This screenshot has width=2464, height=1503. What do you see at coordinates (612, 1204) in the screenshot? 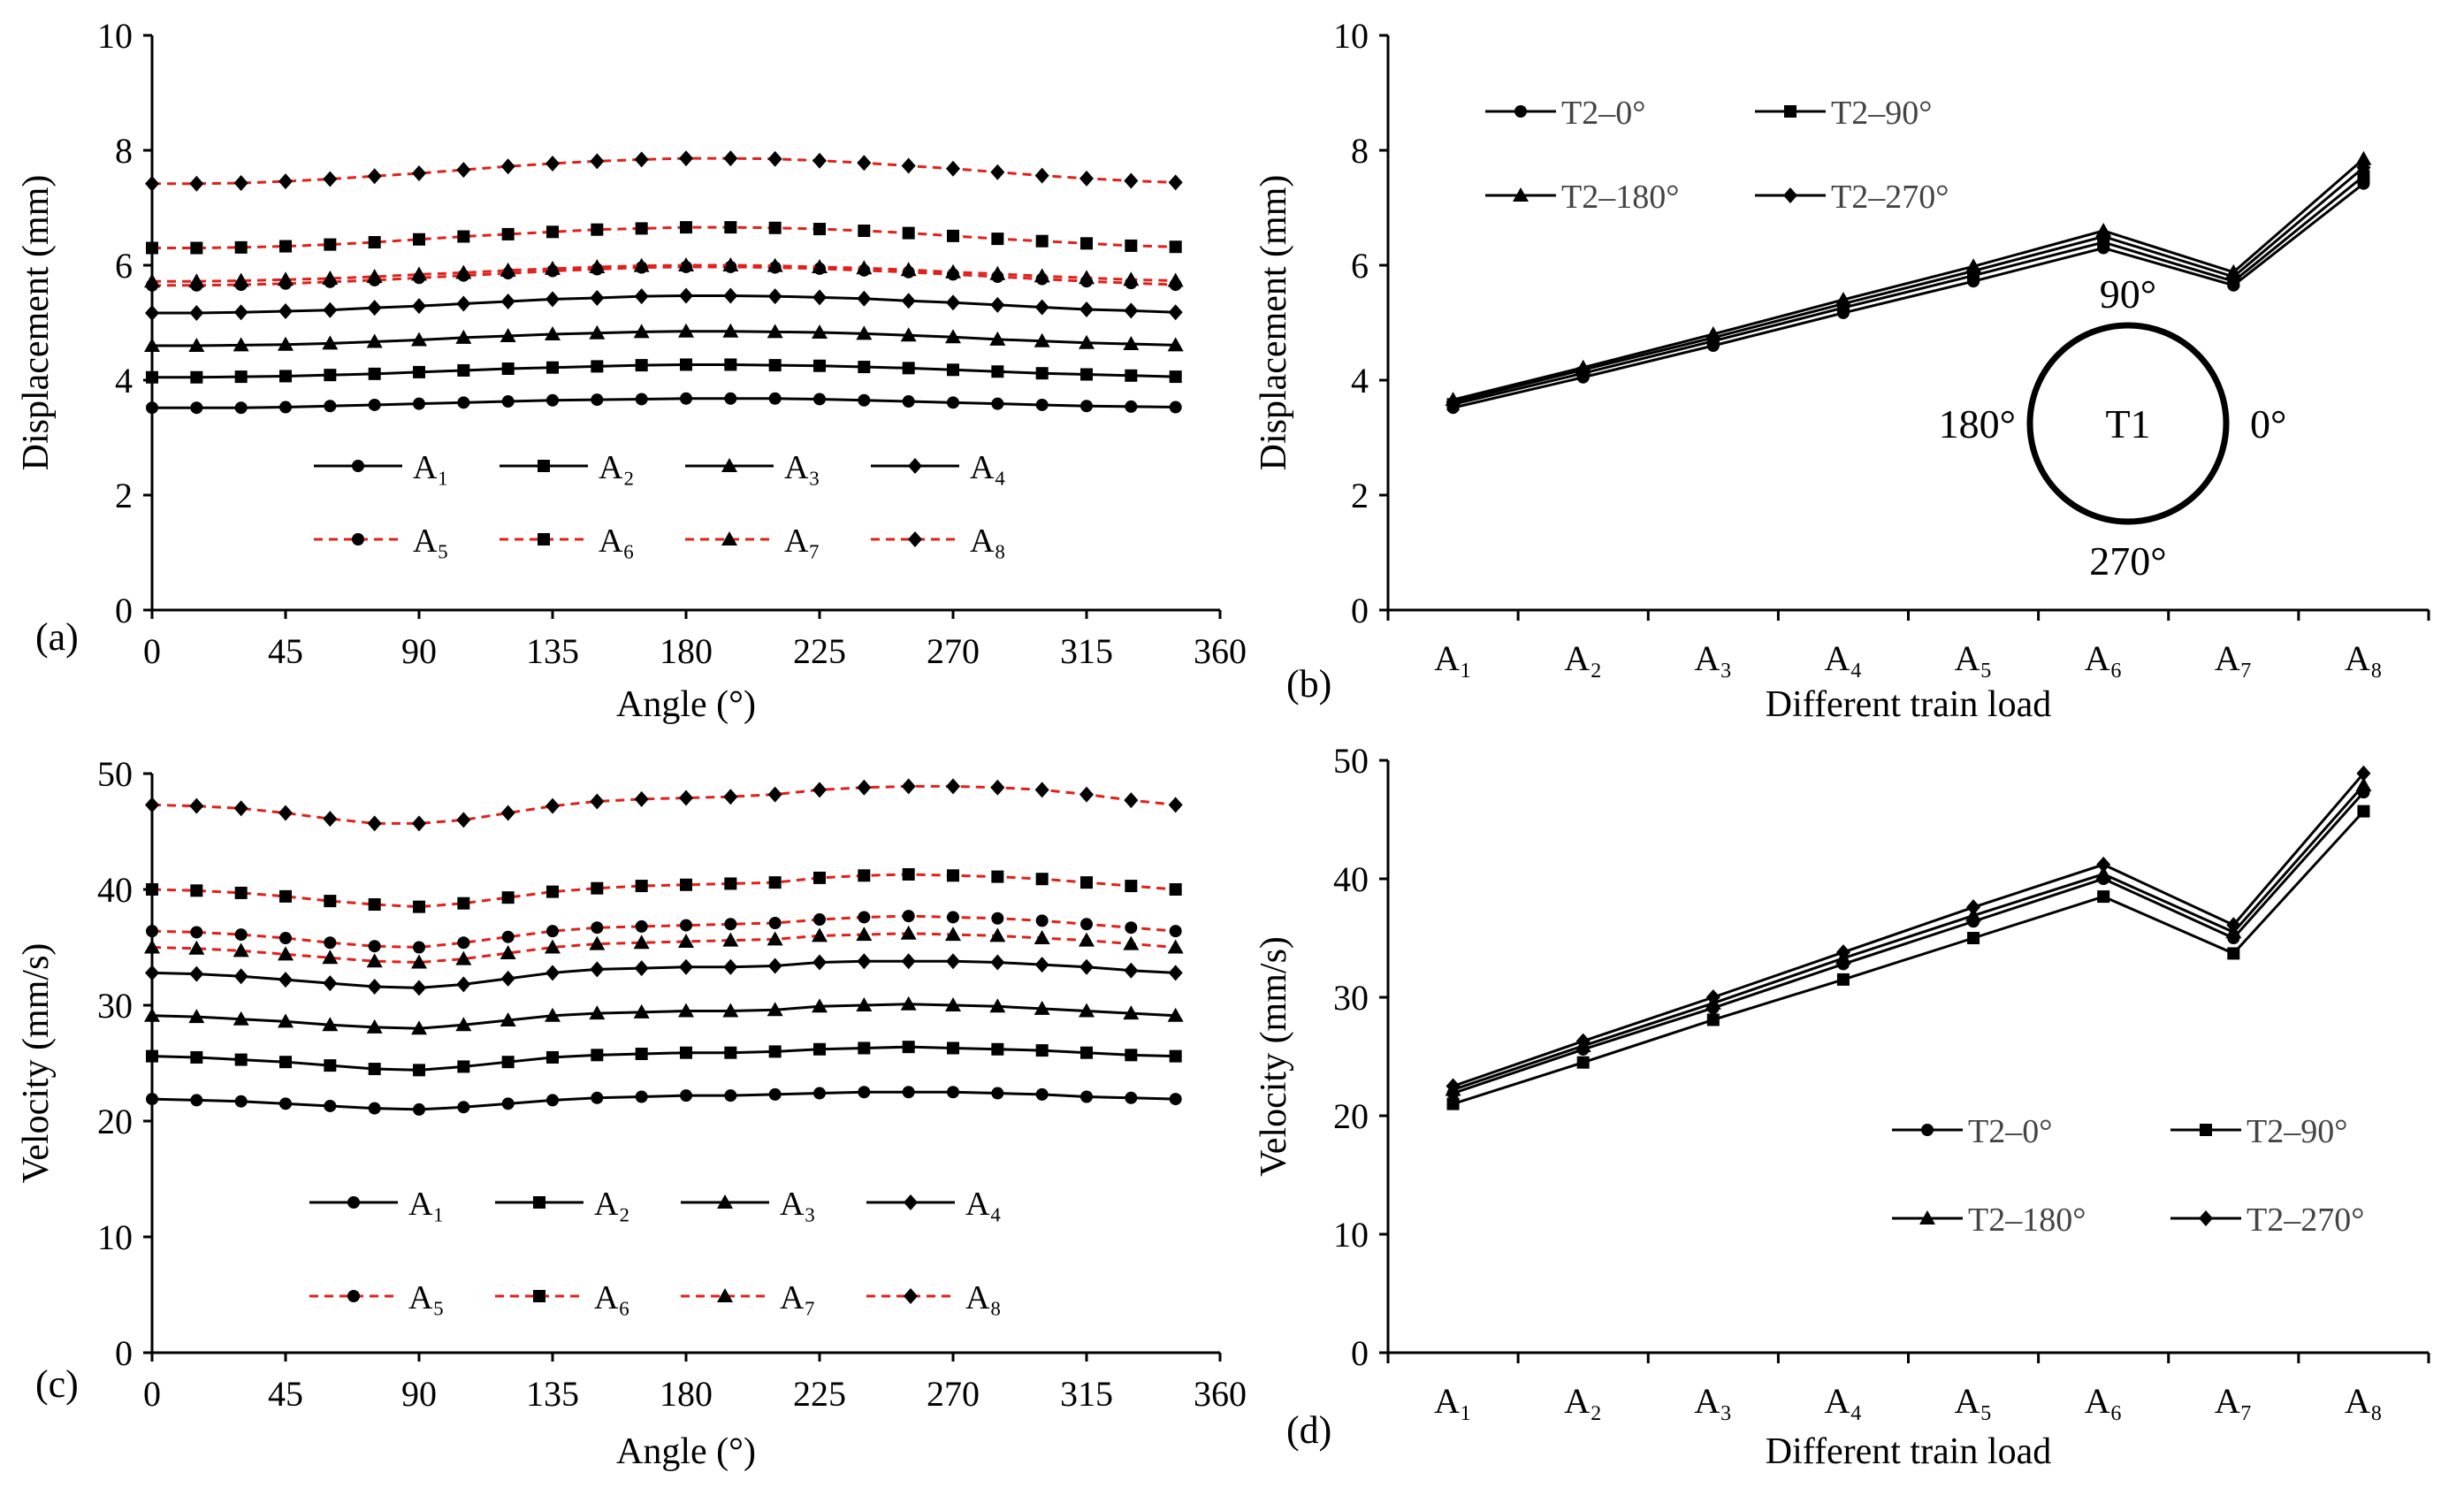
I see `legend-label: A₂` at bounding box center [612, 1204].